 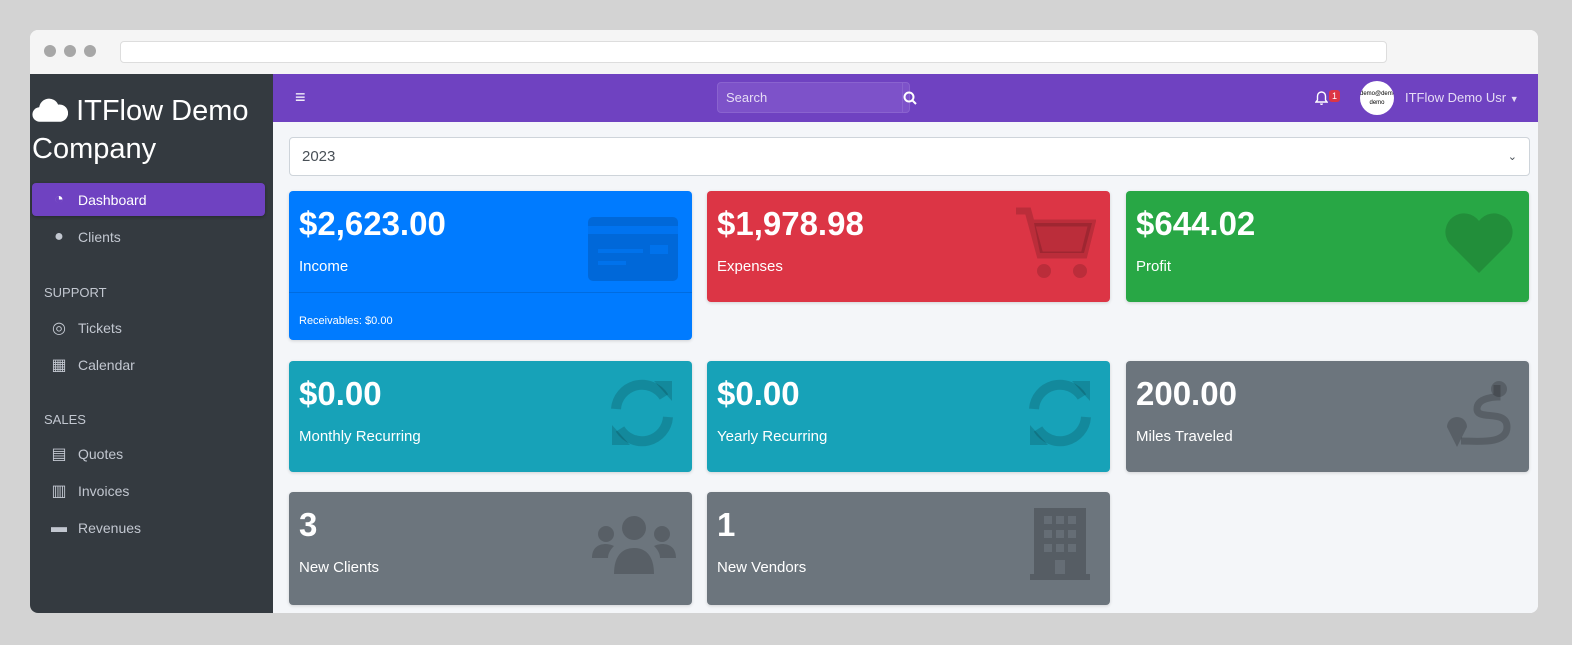 I want to click on sidebar-item-label: Calendar, so click(x=106, y=364).